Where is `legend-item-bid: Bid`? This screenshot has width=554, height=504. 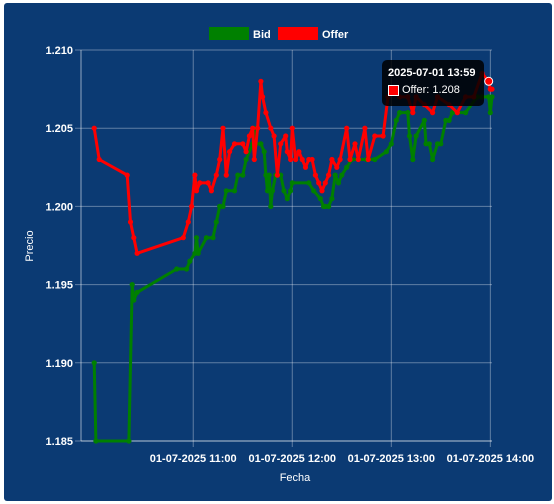
legend-item-bid: Bid is located at coordinates (240, 34).